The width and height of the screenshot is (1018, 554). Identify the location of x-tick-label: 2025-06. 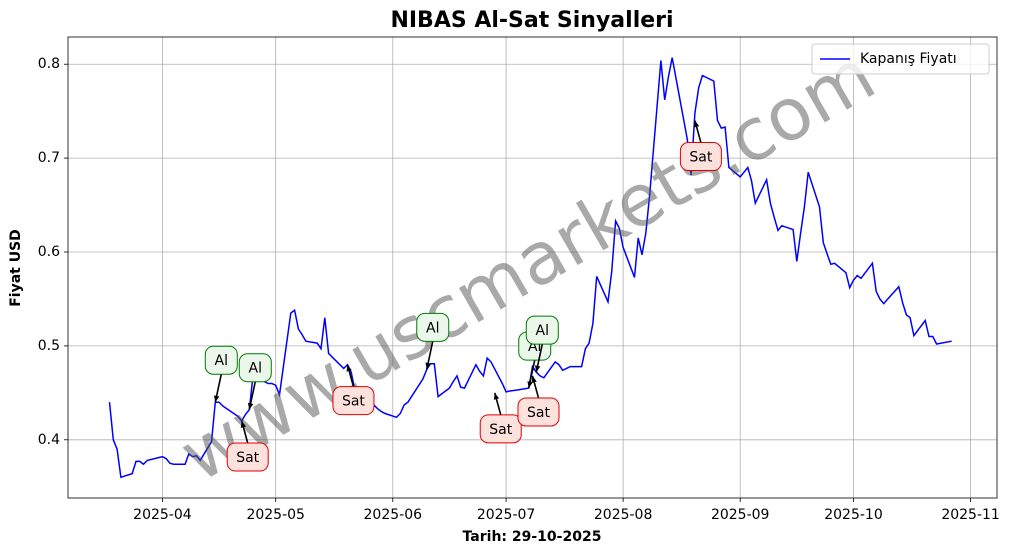
(393, 515).